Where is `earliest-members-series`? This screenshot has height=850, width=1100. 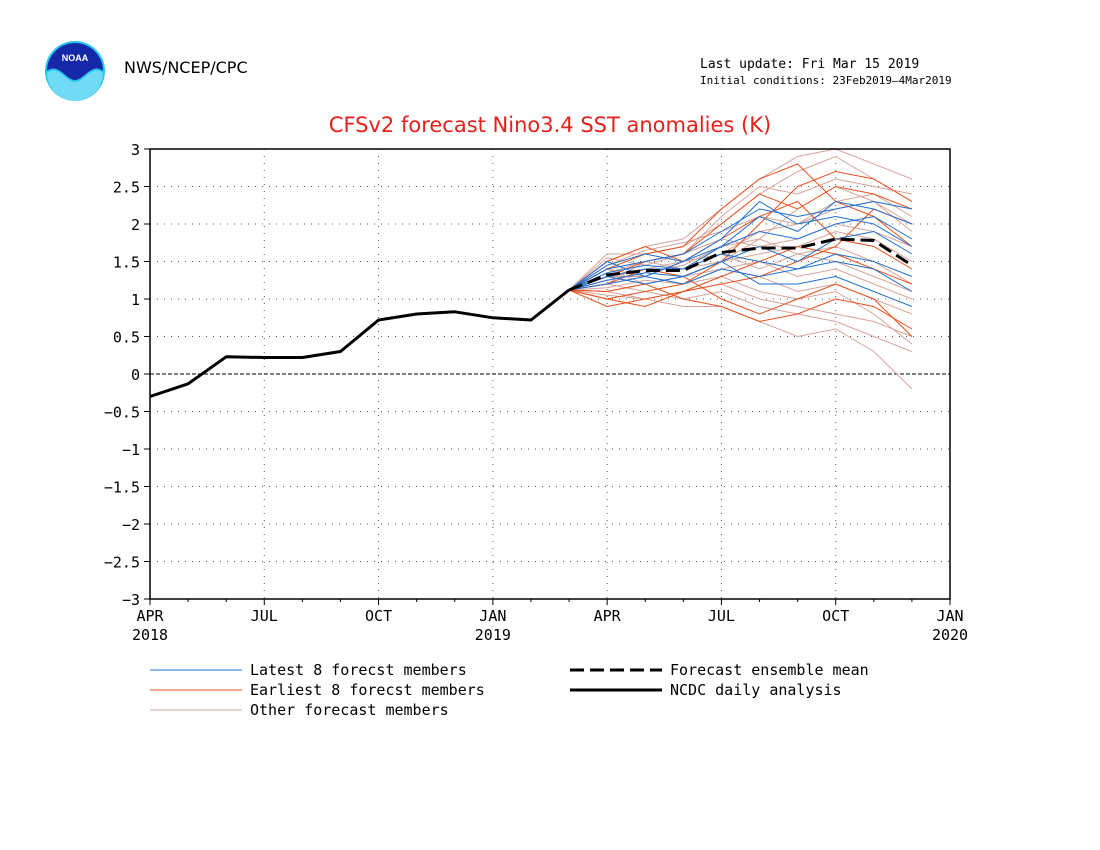 earliest-members-series is located at coordinates (740, 250).